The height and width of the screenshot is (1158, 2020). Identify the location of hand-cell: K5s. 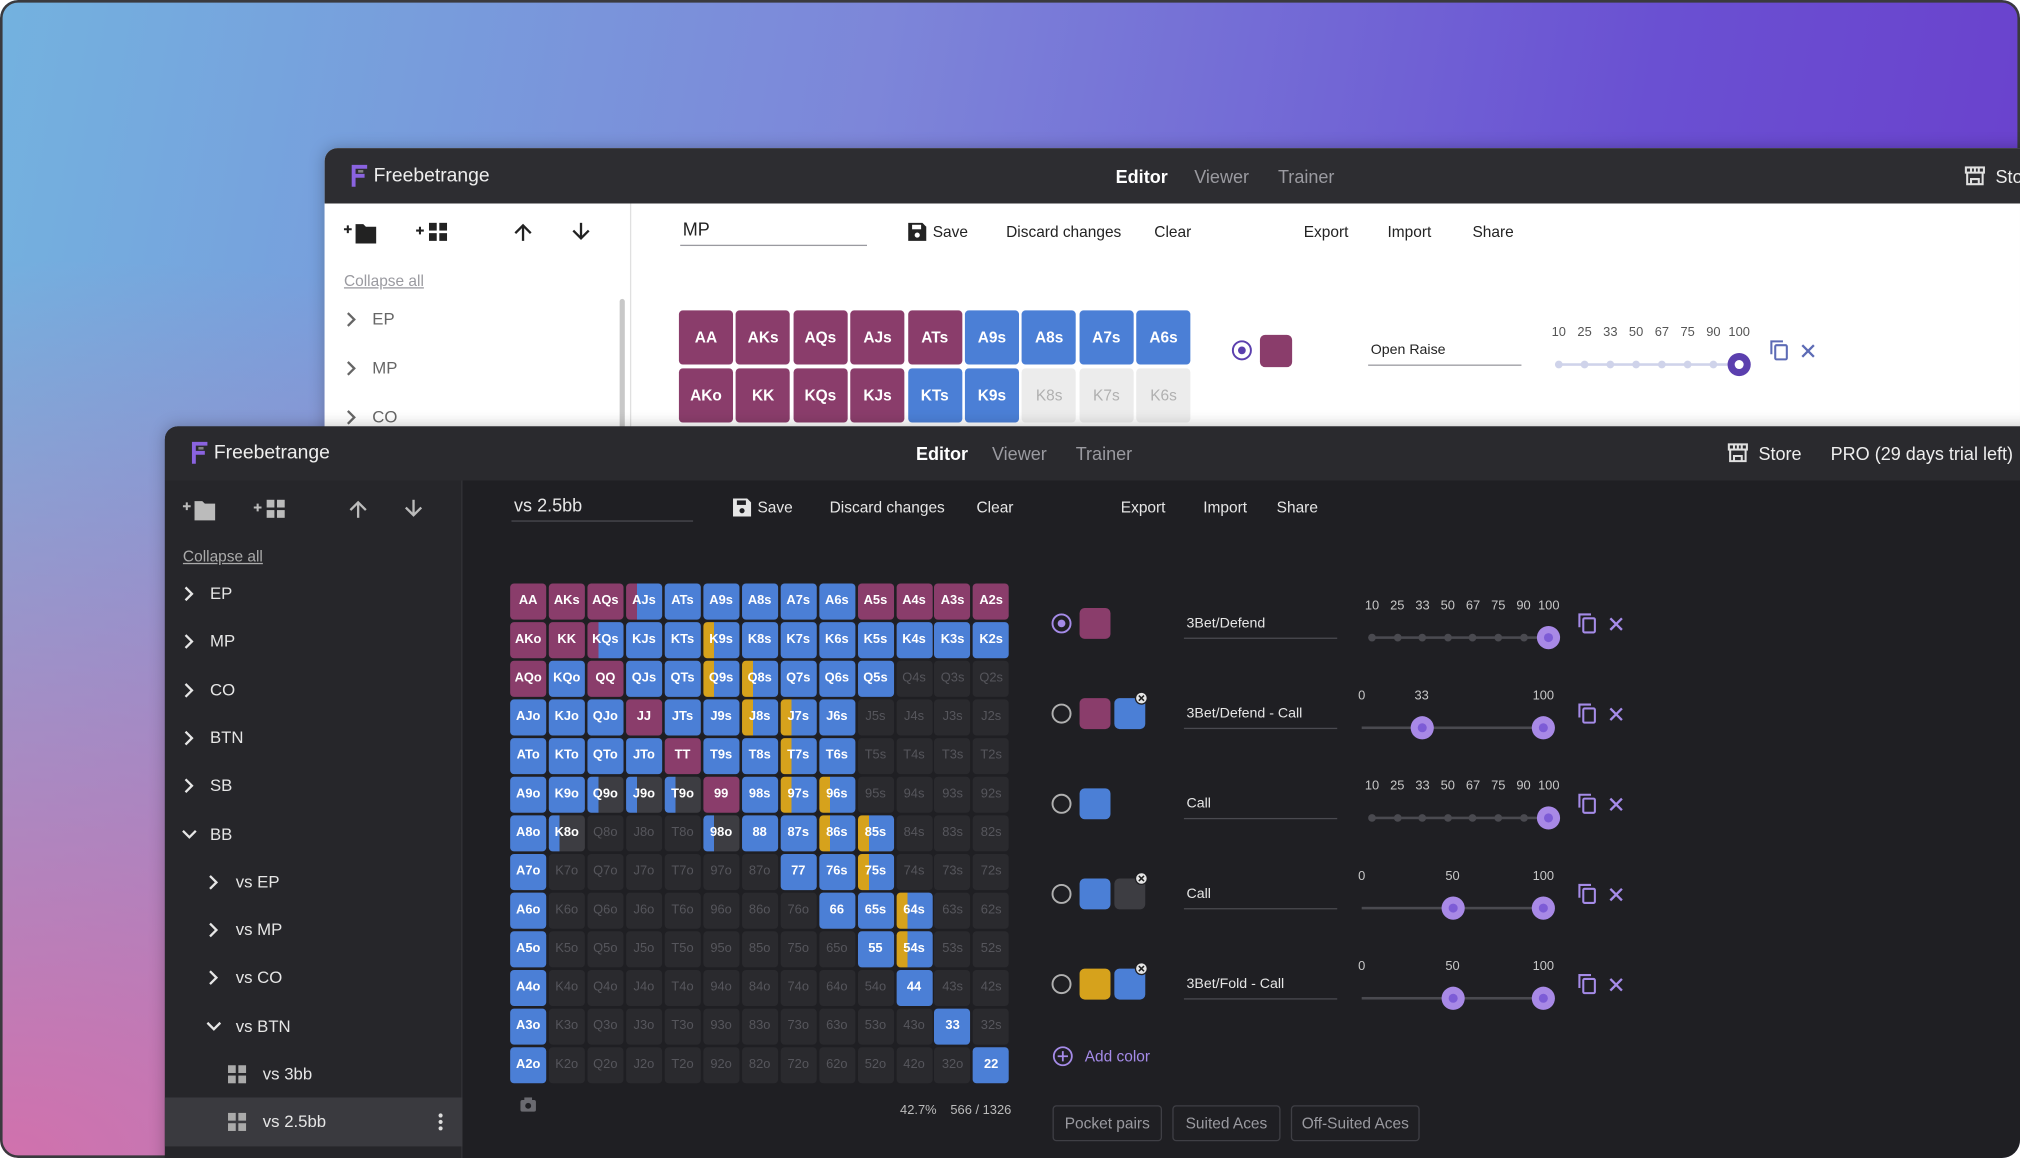
(875, 640).